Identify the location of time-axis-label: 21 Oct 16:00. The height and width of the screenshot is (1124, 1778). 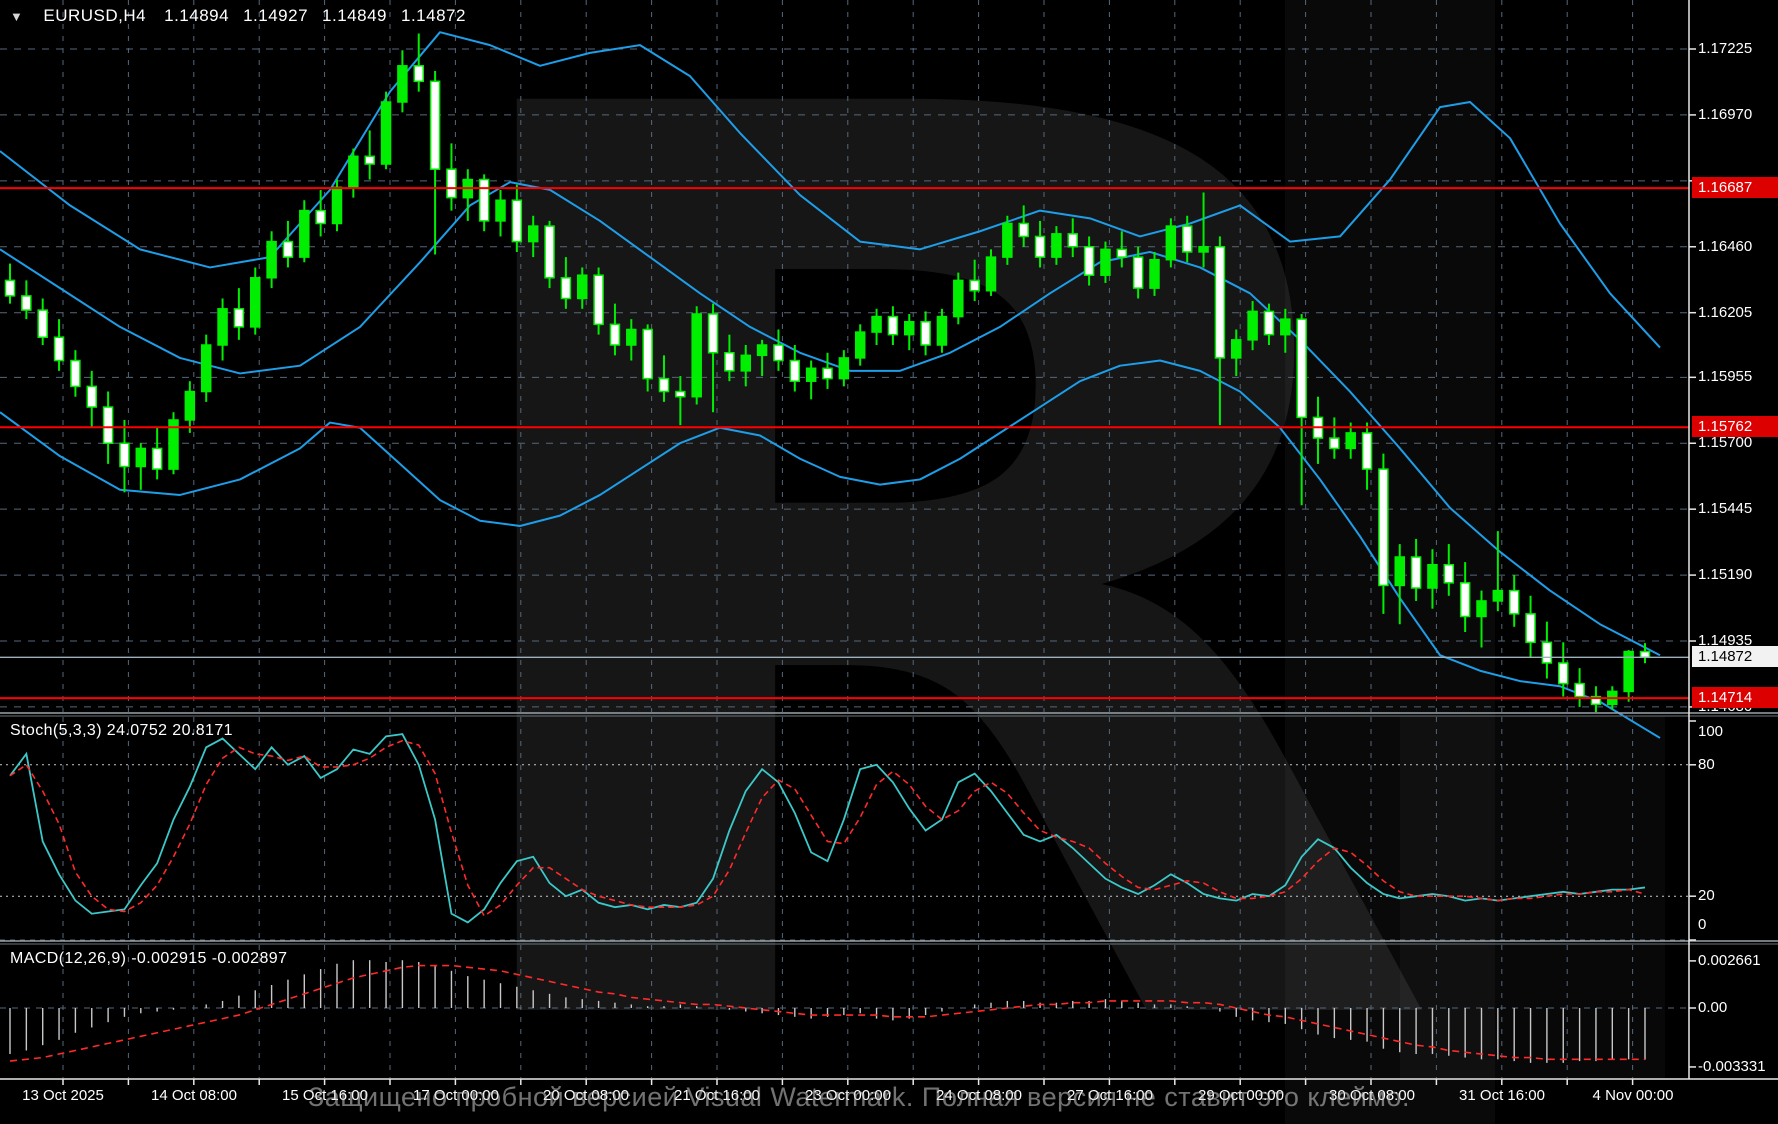
(717, 1095).